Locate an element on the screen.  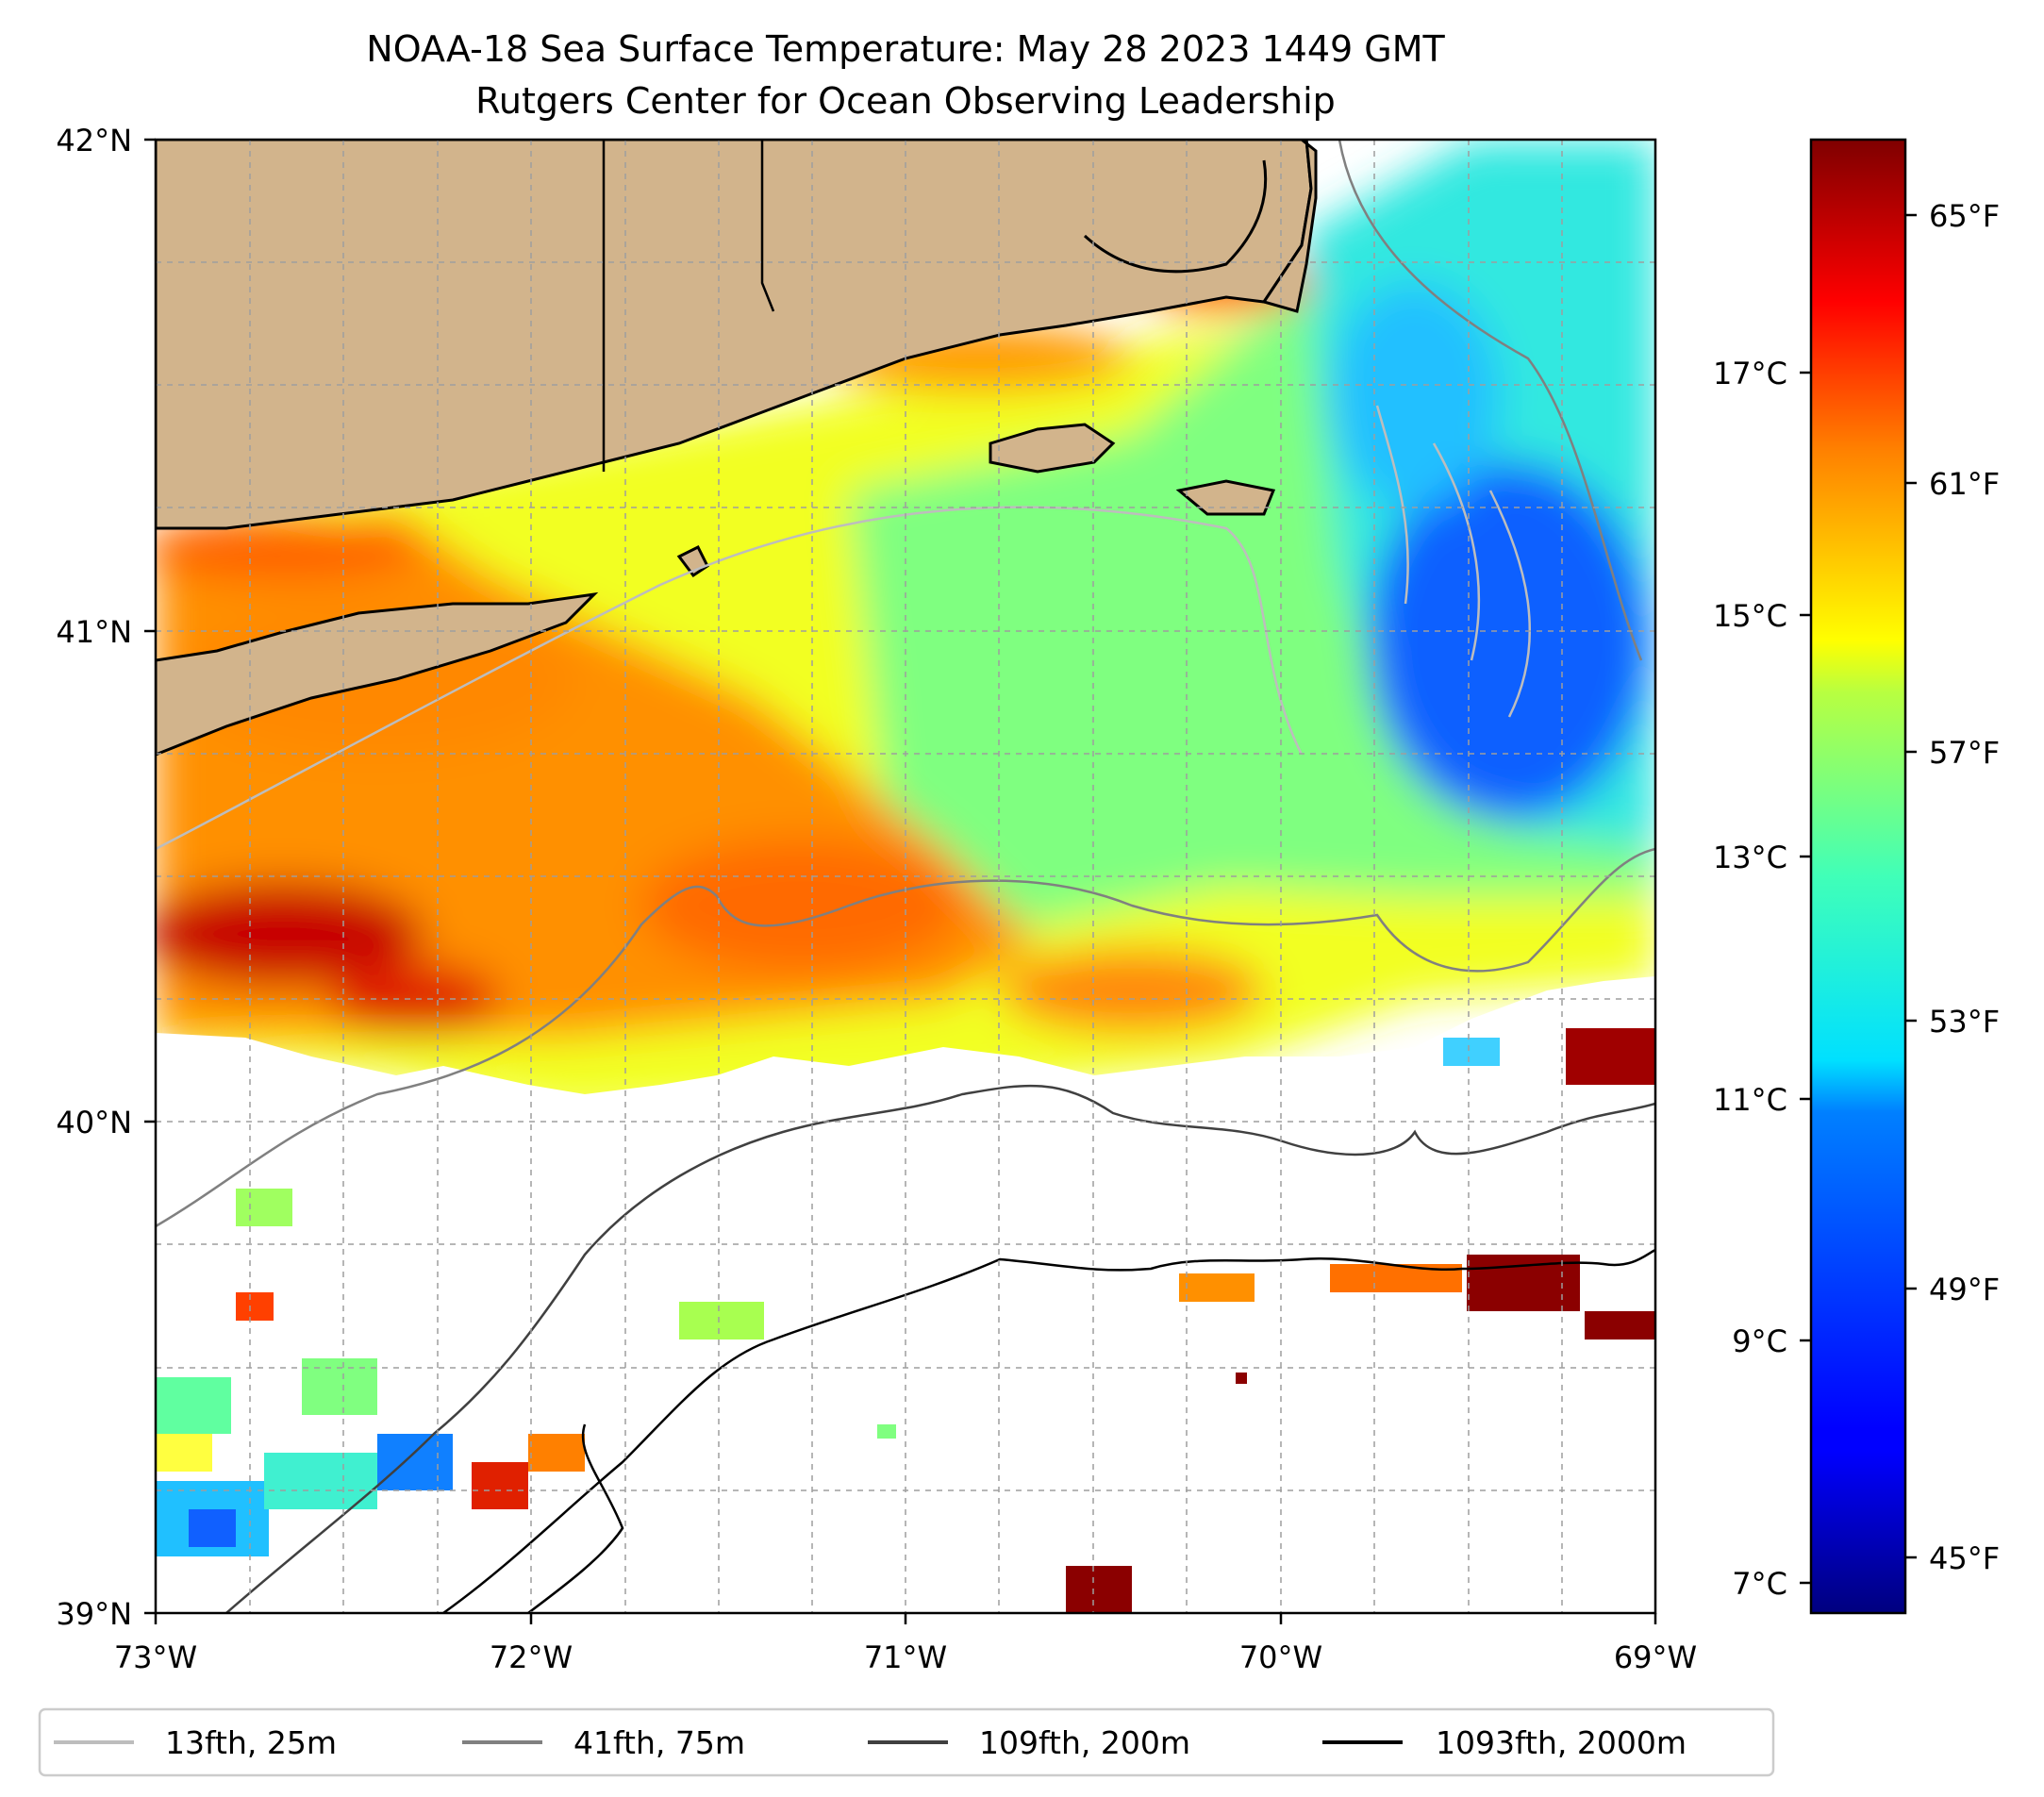
colorbar-fahrenheit-tick: 65°F is located at coordinates (1964, 216).